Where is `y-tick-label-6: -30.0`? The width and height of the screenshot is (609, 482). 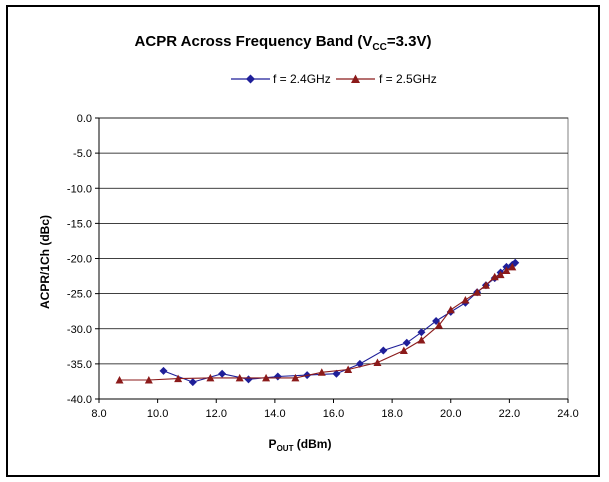
y-tick-label-6: -30.0 is located at coordinates (79, 330).